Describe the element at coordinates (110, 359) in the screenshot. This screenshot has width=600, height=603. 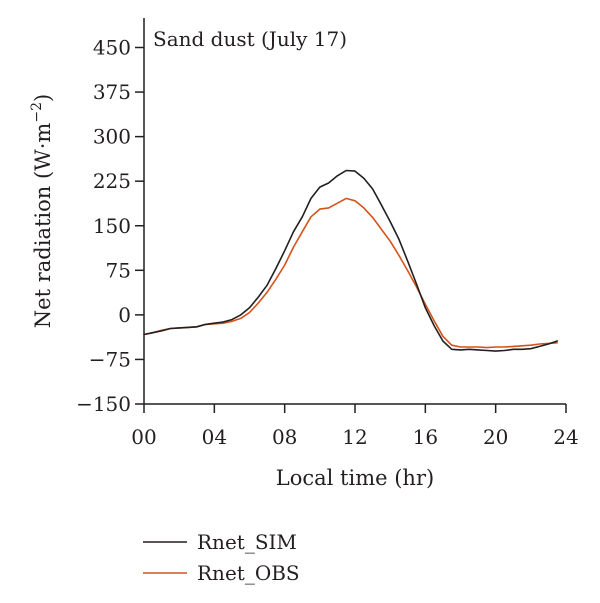
I see `y-tick-label: −75` at that location.